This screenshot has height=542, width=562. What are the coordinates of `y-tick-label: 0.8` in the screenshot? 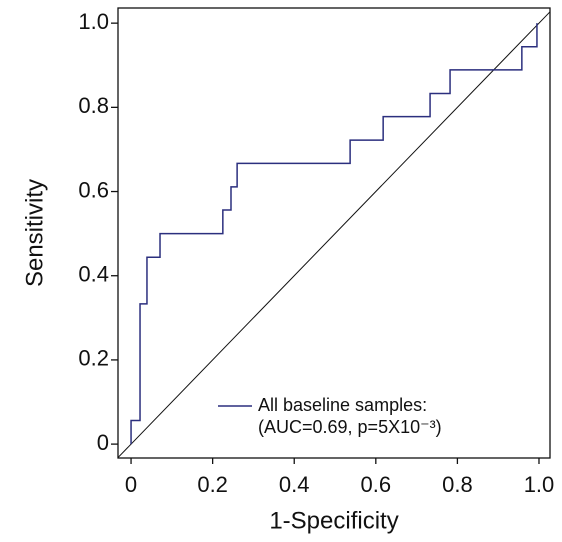 It's located at (93, 105).